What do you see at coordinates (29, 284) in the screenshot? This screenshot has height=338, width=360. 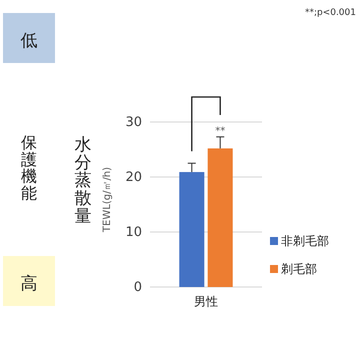 I see `text: 高` at bounding box center [29, 284].